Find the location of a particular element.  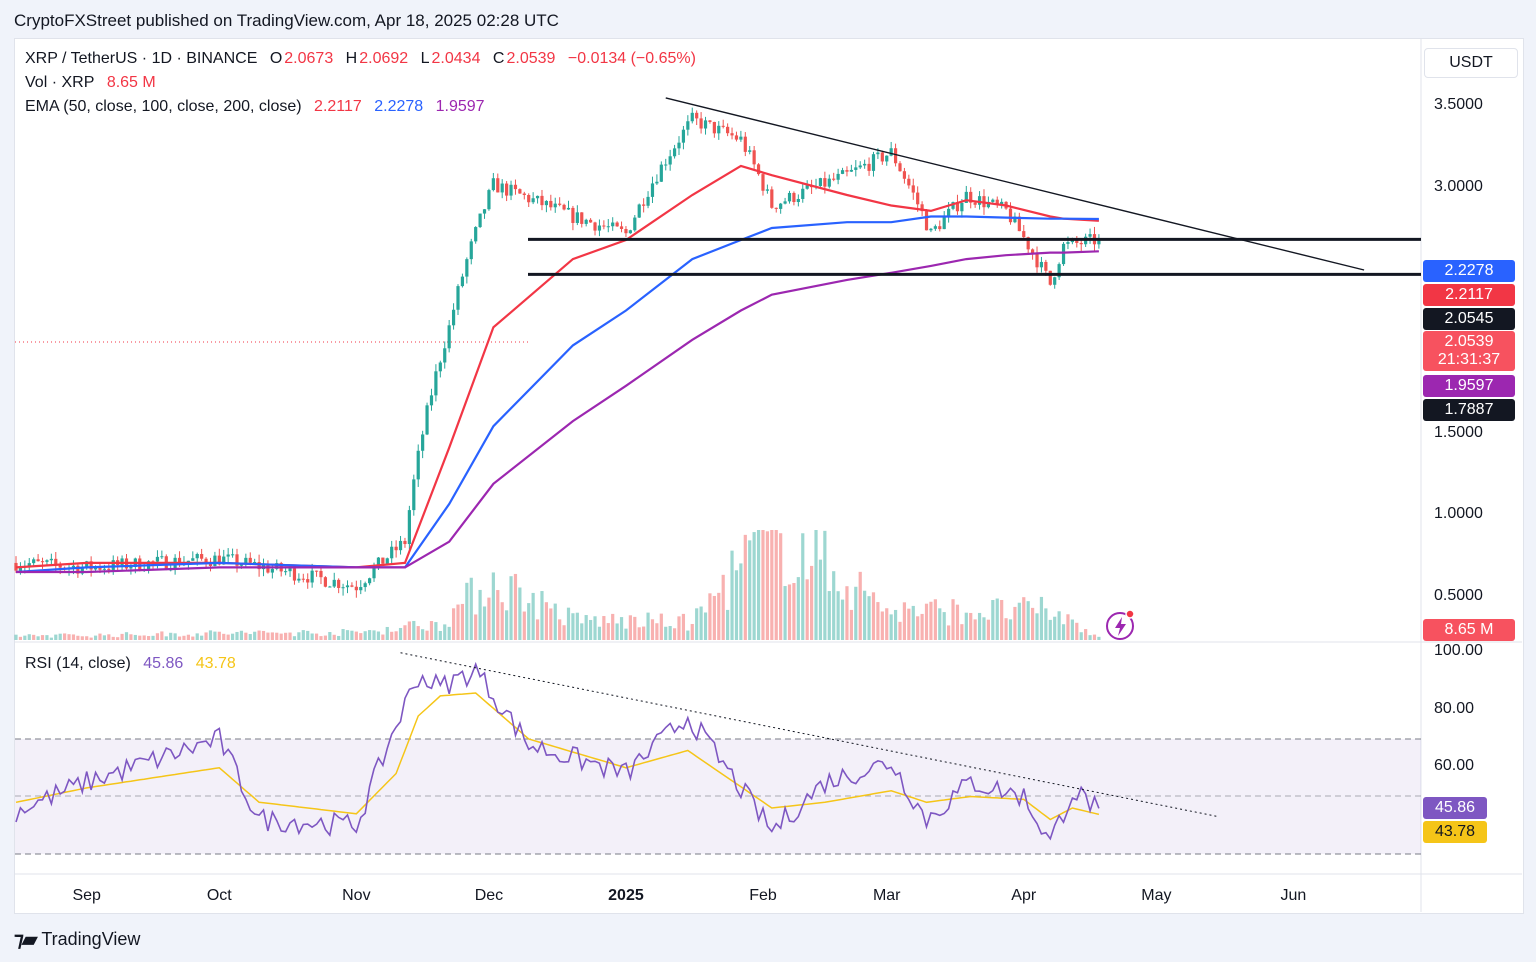

rsi-ma-badge: 43.78 is located at coordinates (1455, 832).